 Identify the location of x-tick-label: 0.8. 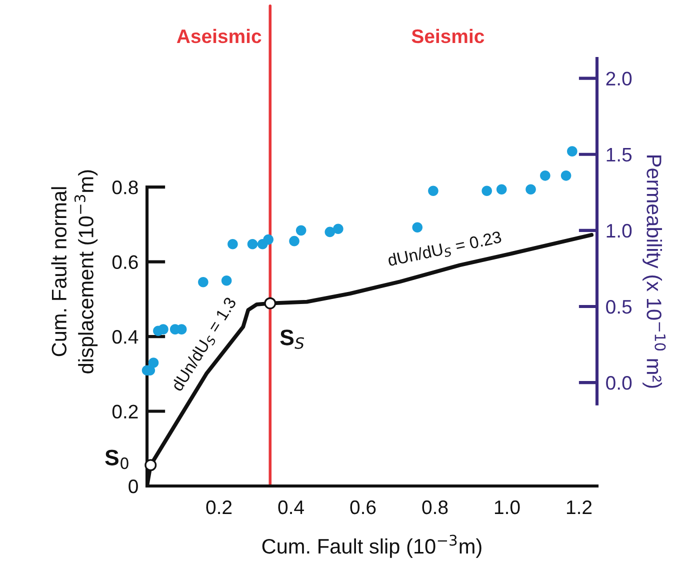
(435, 507).